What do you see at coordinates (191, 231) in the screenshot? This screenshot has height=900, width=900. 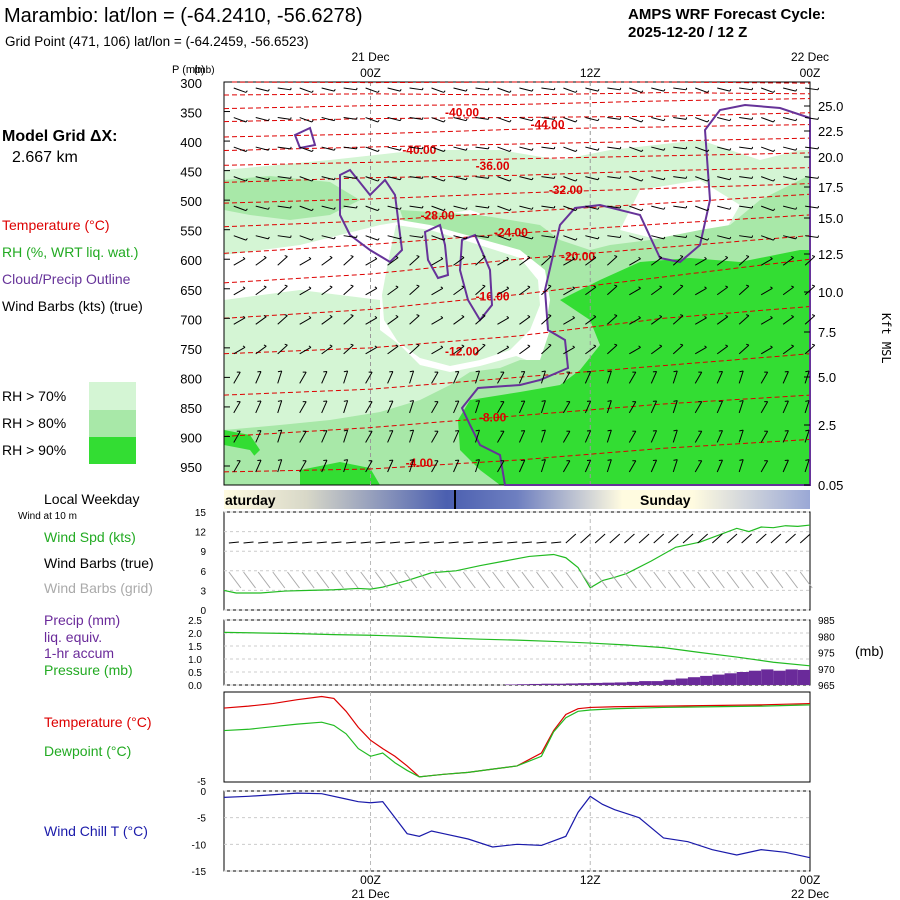 I see `pressure-tick-label: 550` at bounding box center [191, 231].